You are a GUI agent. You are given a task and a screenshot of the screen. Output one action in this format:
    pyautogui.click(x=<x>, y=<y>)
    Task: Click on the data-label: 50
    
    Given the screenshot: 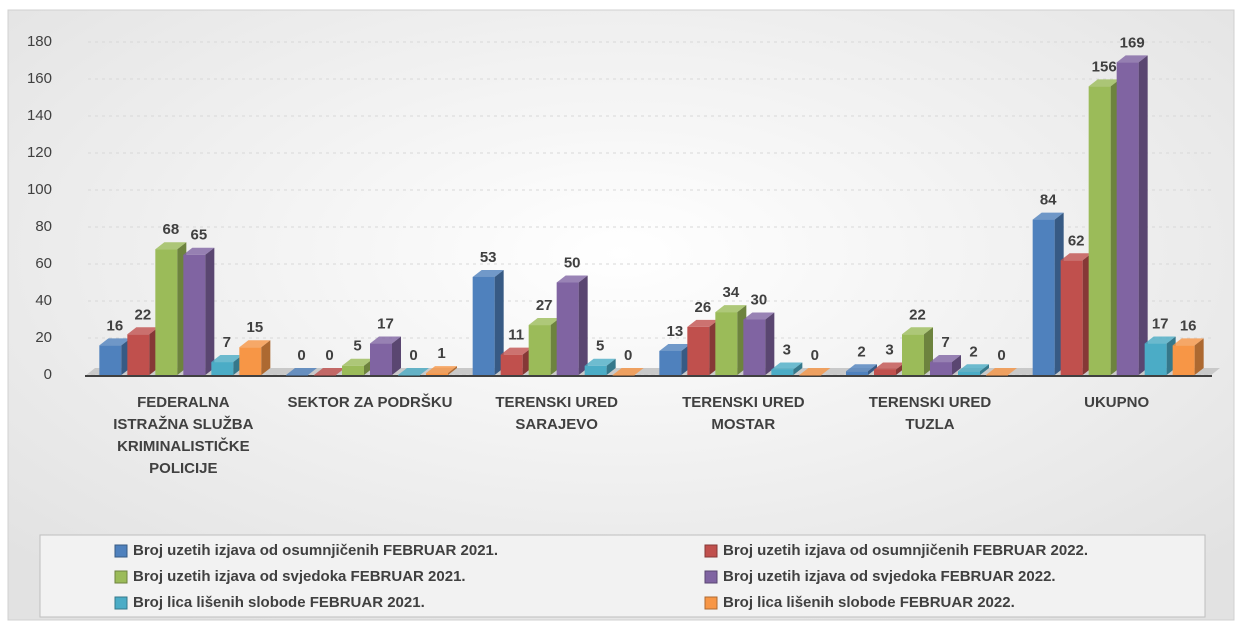 What is the action you would take?
    pyautogui.click(x=572, y=262)
    